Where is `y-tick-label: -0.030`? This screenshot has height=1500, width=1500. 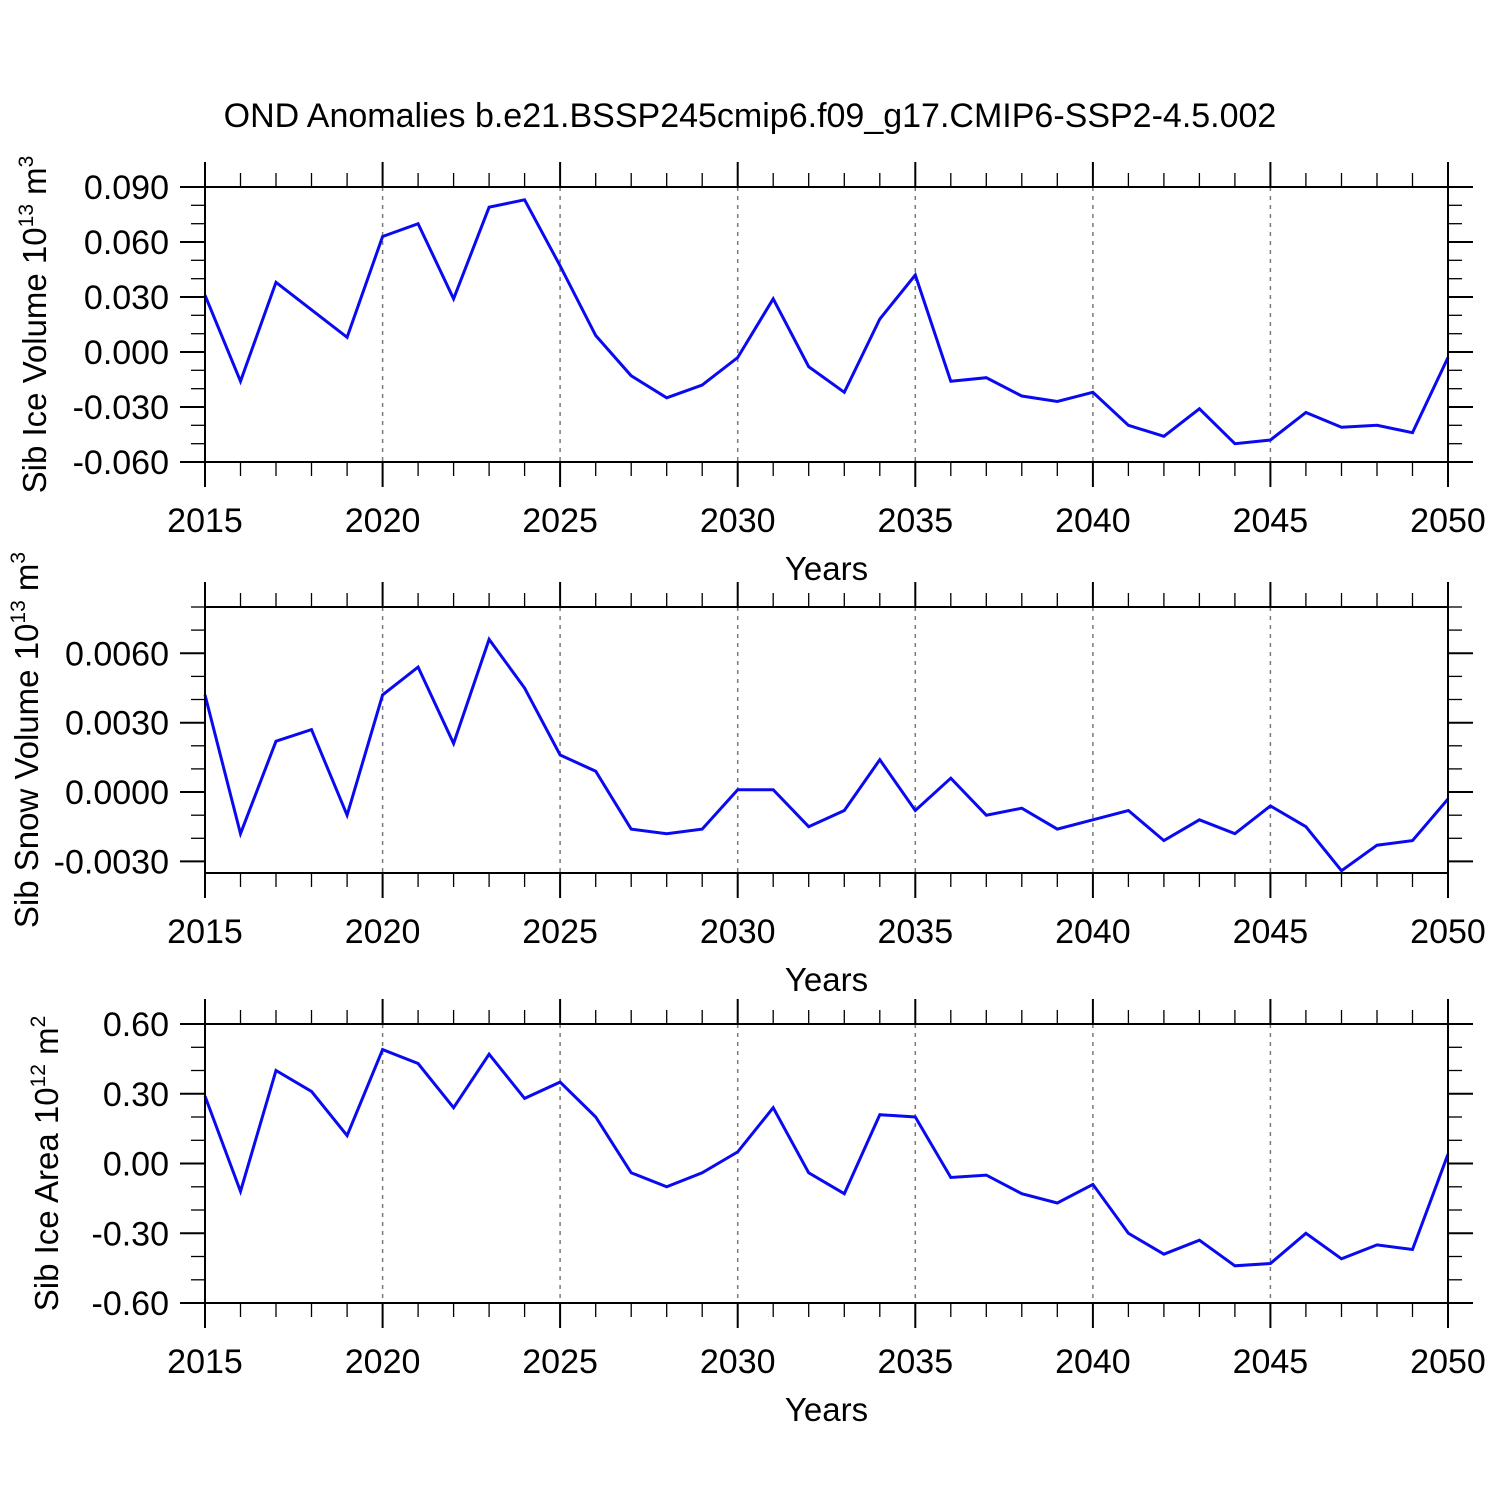
y-tick-label: -0.030 is located at coordinates (121, 408).